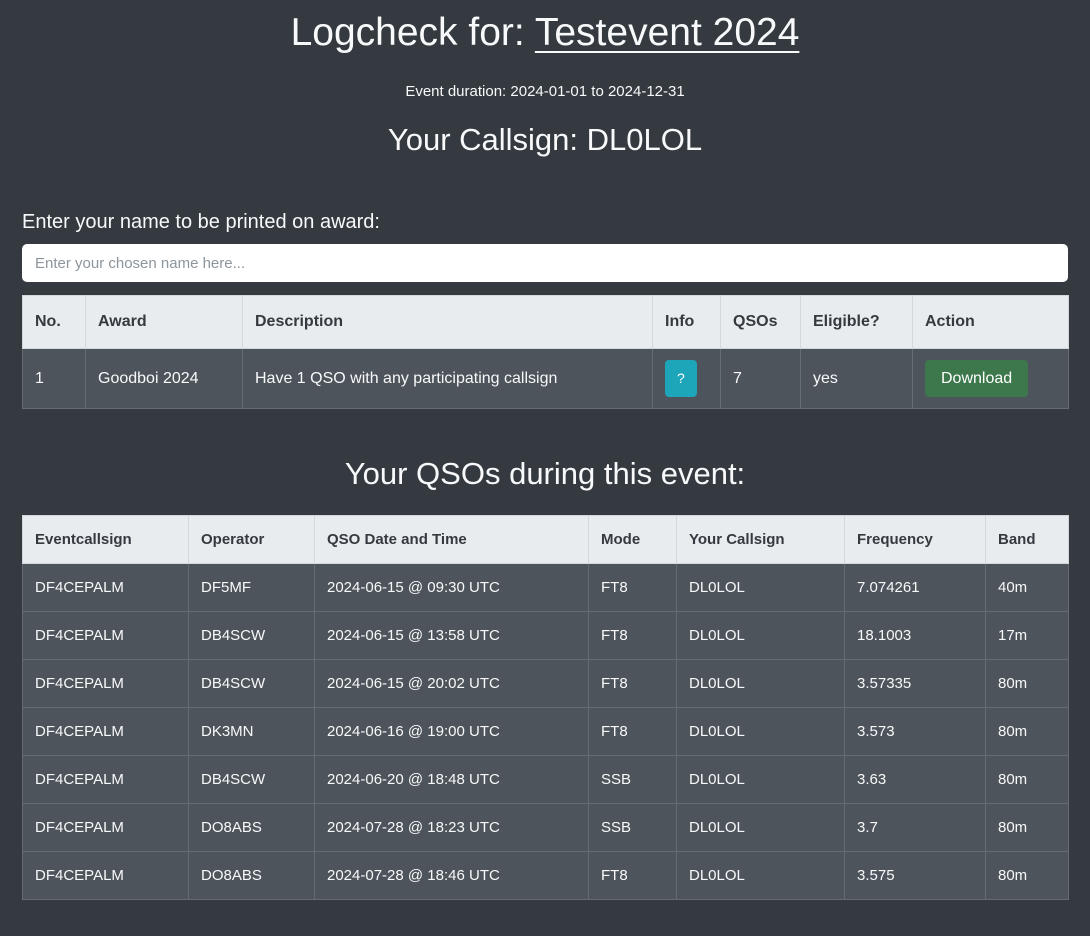 The height and width of the screenshot is (936, 1090). Describe the element at coordinates (760, 322) in the screenshot. I see `awards-header-cell: QSOs` at that location.